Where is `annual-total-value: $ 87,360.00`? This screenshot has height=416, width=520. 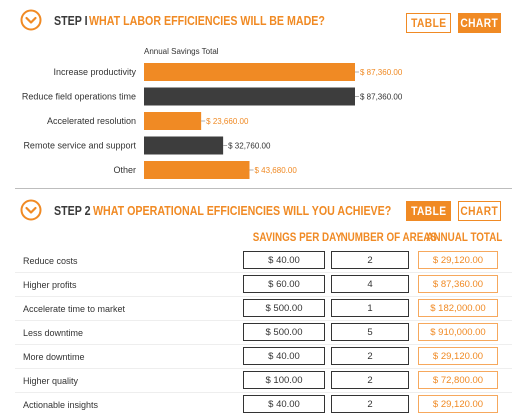
annual-total-value: $ 87,360.00 is located at coordinates (458, 284).